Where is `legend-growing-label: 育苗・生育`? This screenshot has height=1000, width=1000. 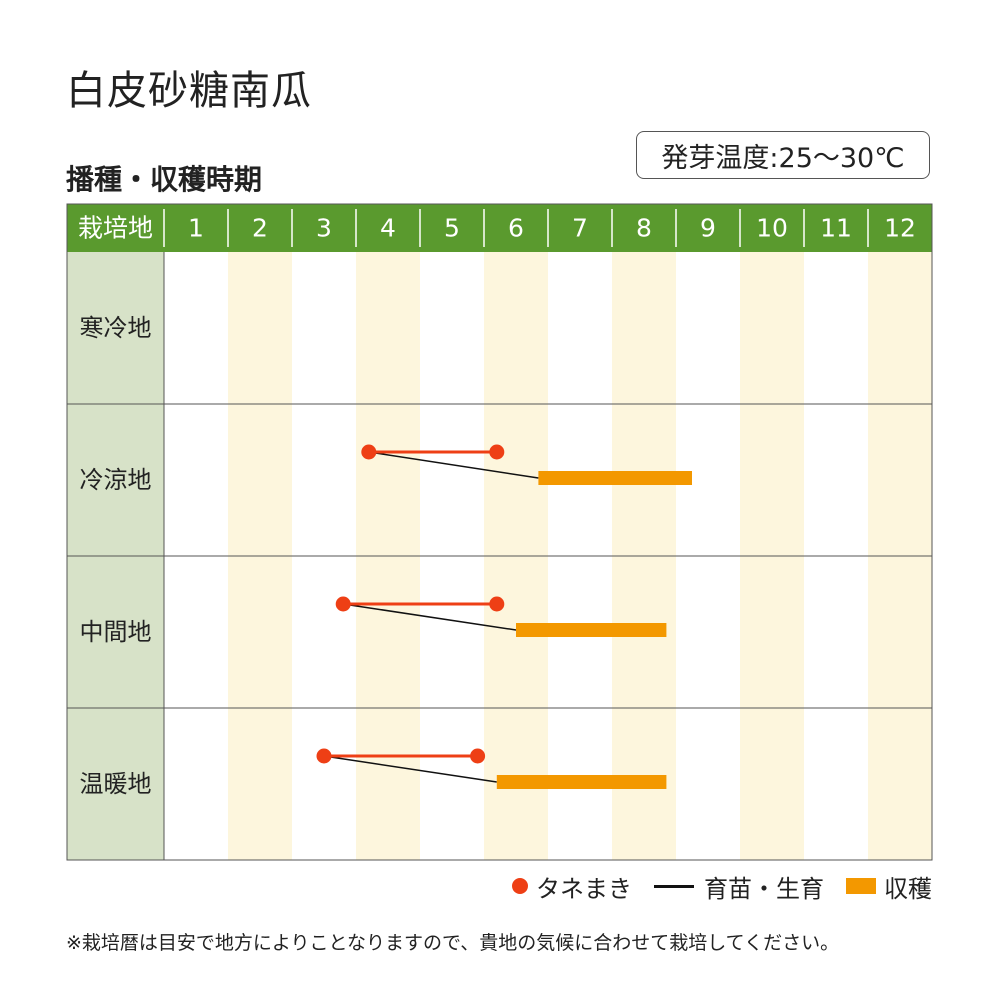 legend-growing-label: 育苗・生育 is located at coordinates (764, 888).